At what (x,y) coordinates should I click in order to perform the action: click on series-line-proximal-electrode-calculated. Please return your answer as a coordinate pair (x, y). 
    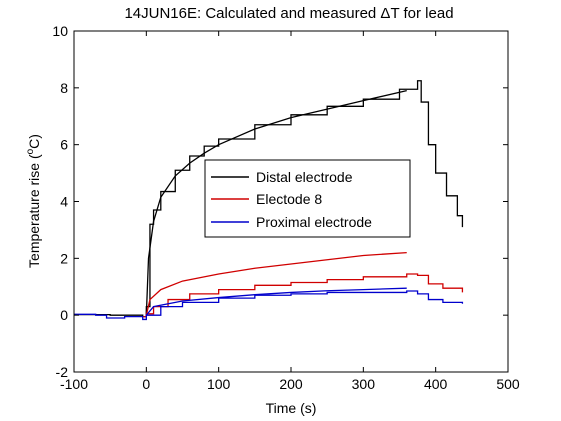
    Looking at the image, I should click on (276, 301).